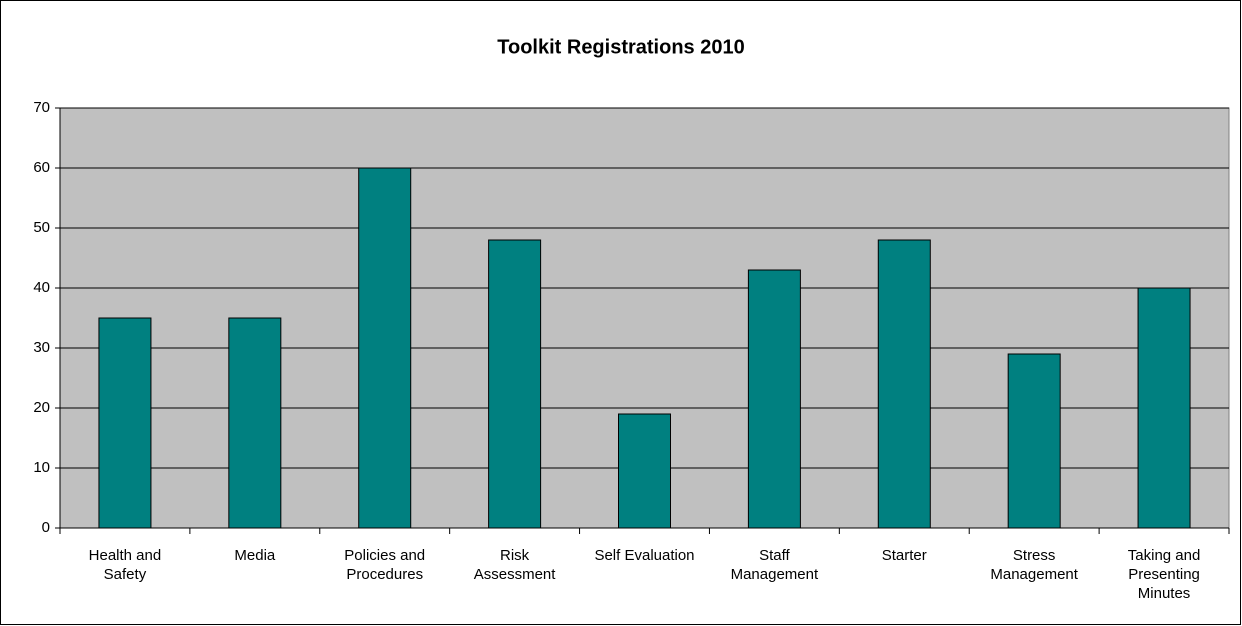  Describe the element at coordinates (514, 565) in the screenshot. I see `x-tick-label: Risk Assessment` at that location.